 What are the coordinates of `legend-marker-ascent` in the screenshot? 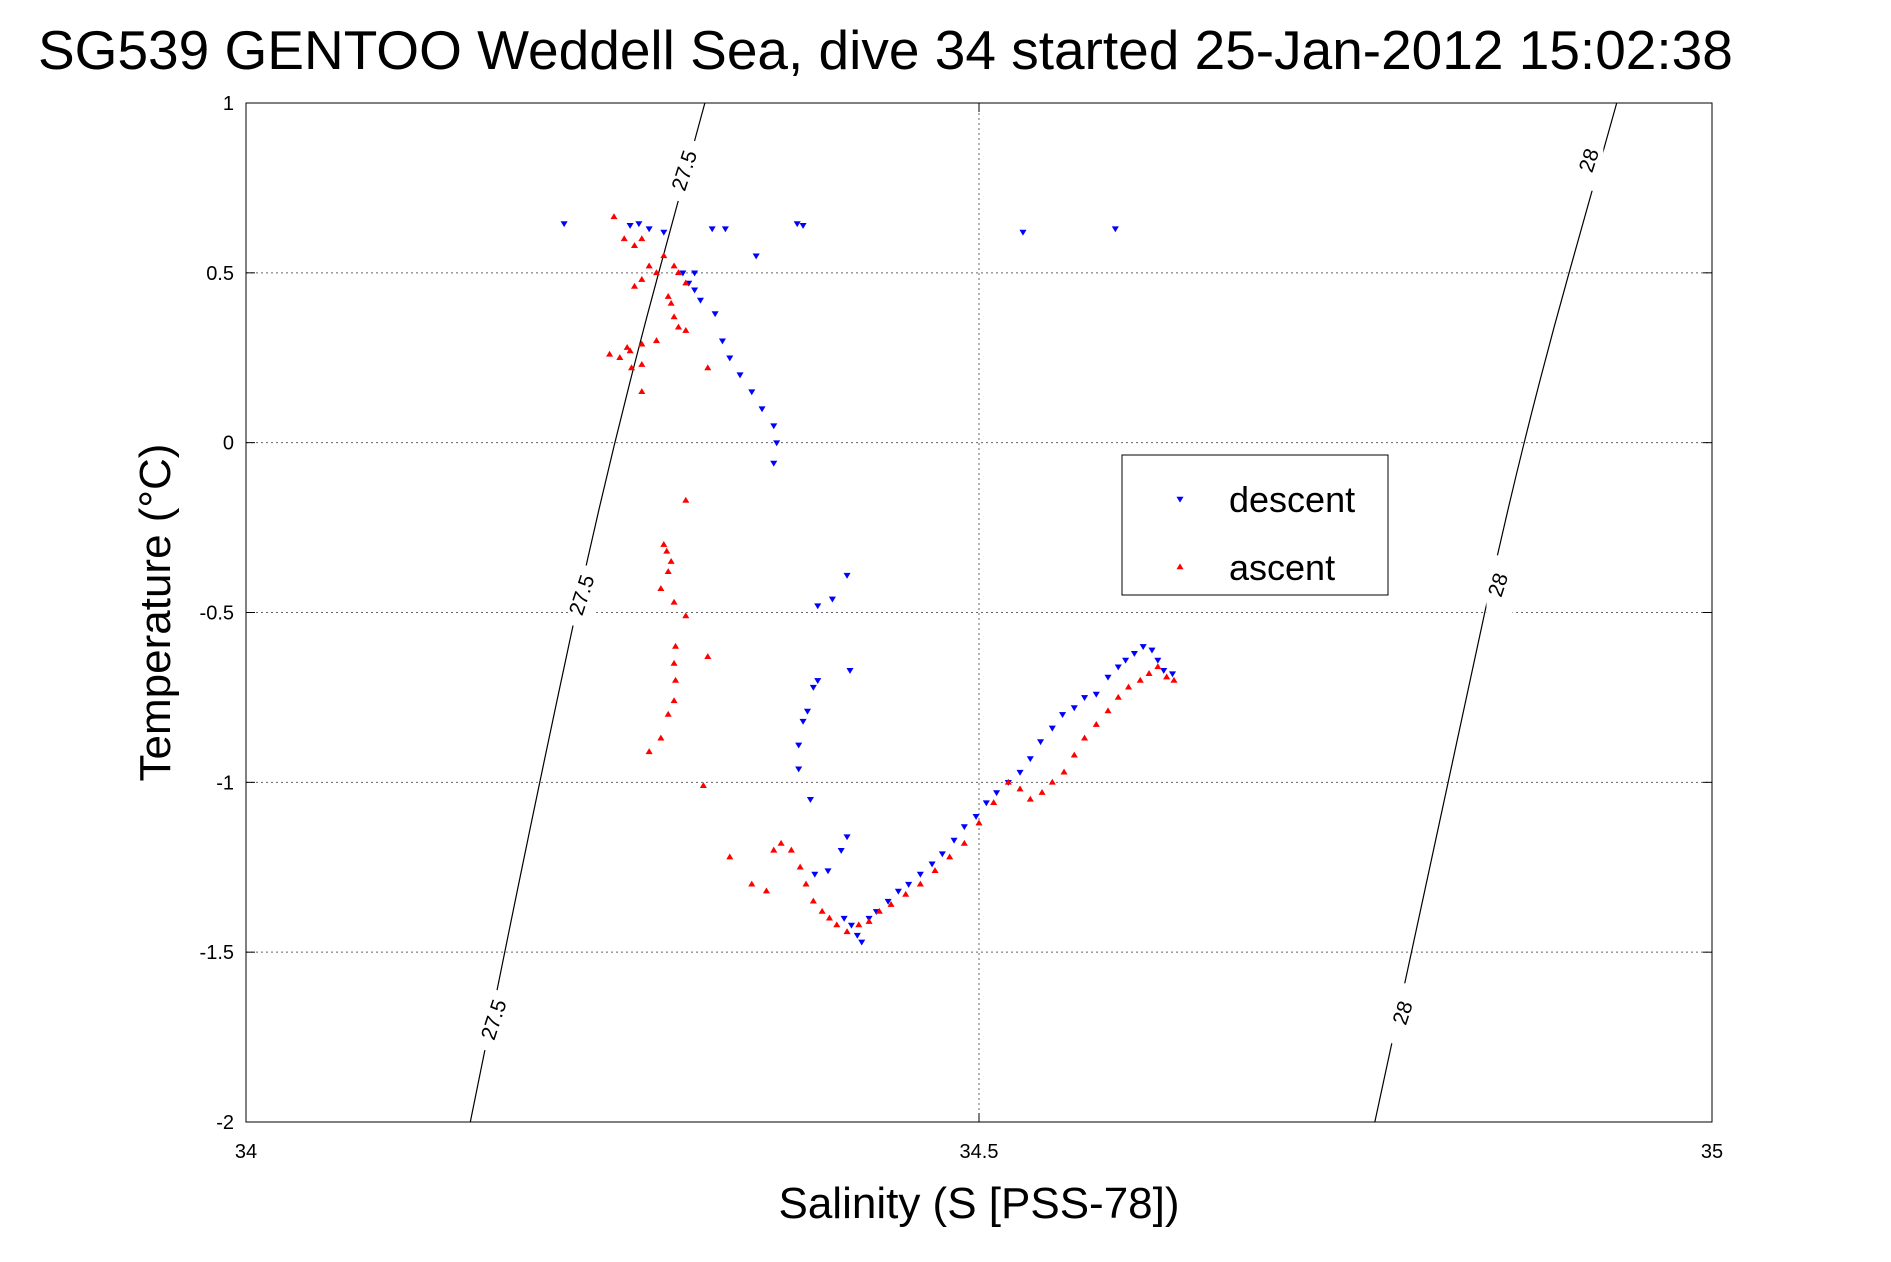 It's located at (1180, 566).